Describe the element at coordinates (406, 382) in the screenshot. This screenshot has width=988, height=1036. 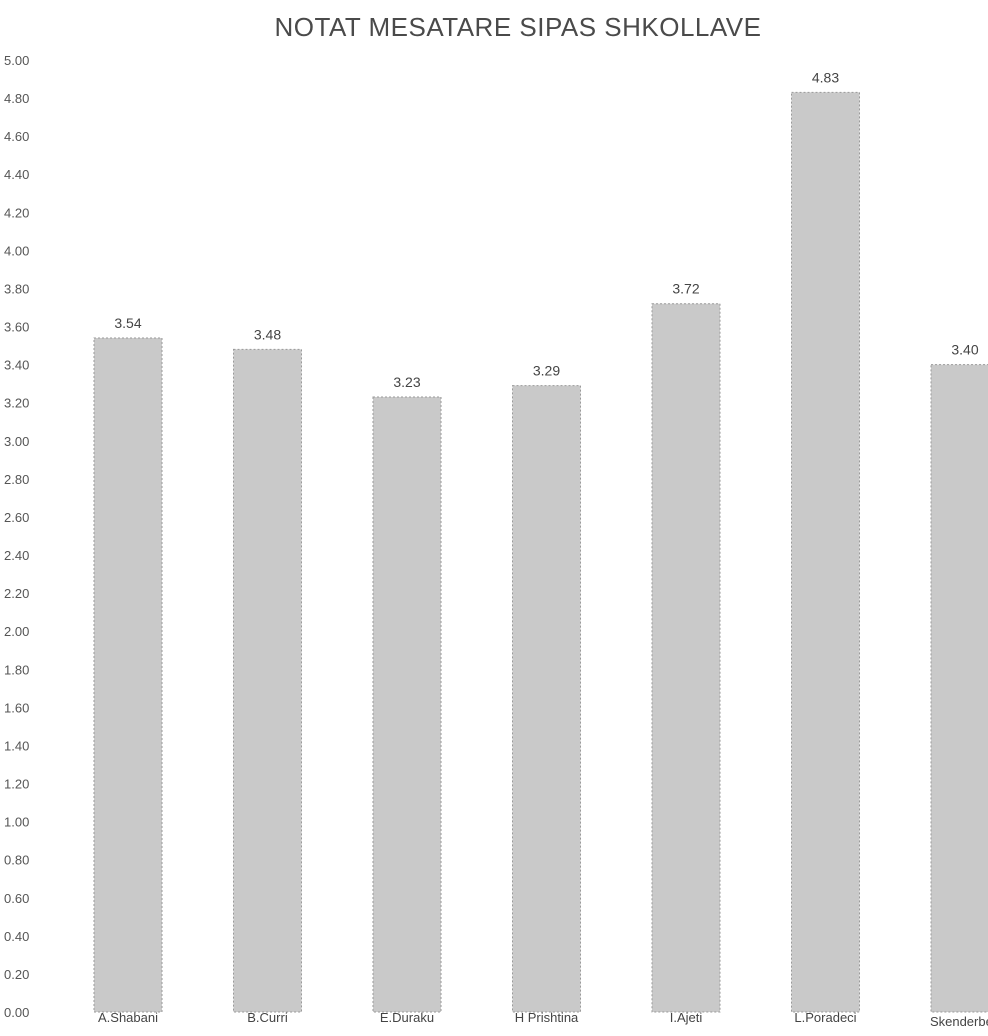
I see `data-label: 3.23` at that location.